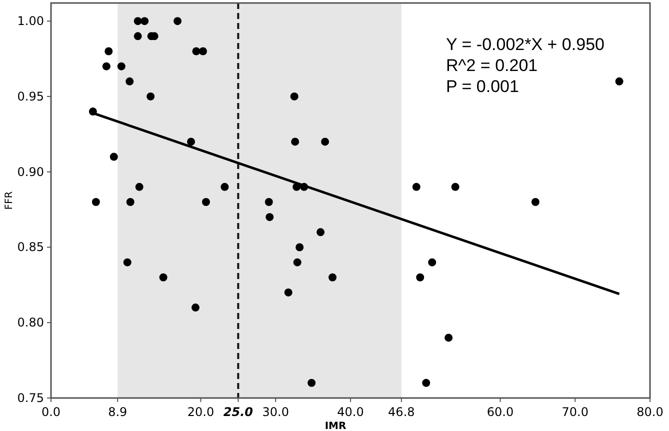 This screenshot has height=431, width=669. What do you see at coordinates (30, 323) in the screenshot?
I see `y-tick-label: 0.80` at bounding box center [30, 323].